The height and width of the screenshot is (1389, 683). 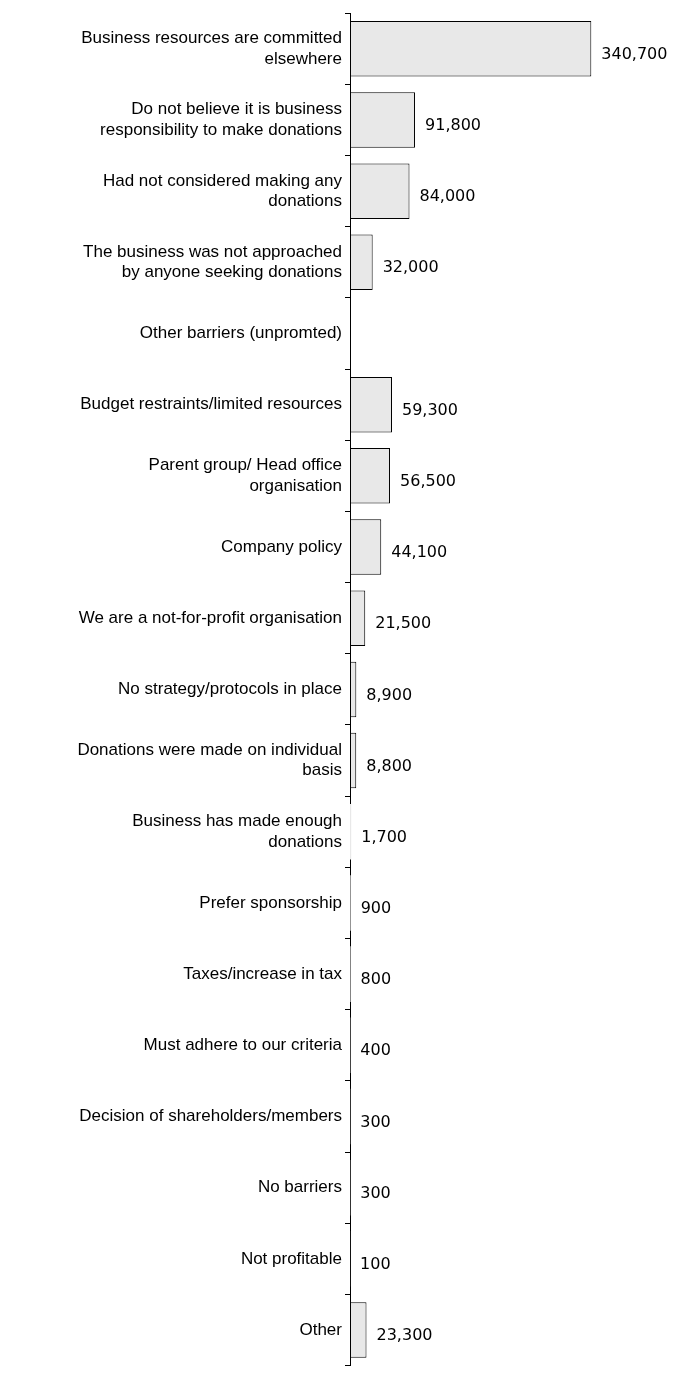 I want to click on data-label: 8,800, so click(x=389, y=765).